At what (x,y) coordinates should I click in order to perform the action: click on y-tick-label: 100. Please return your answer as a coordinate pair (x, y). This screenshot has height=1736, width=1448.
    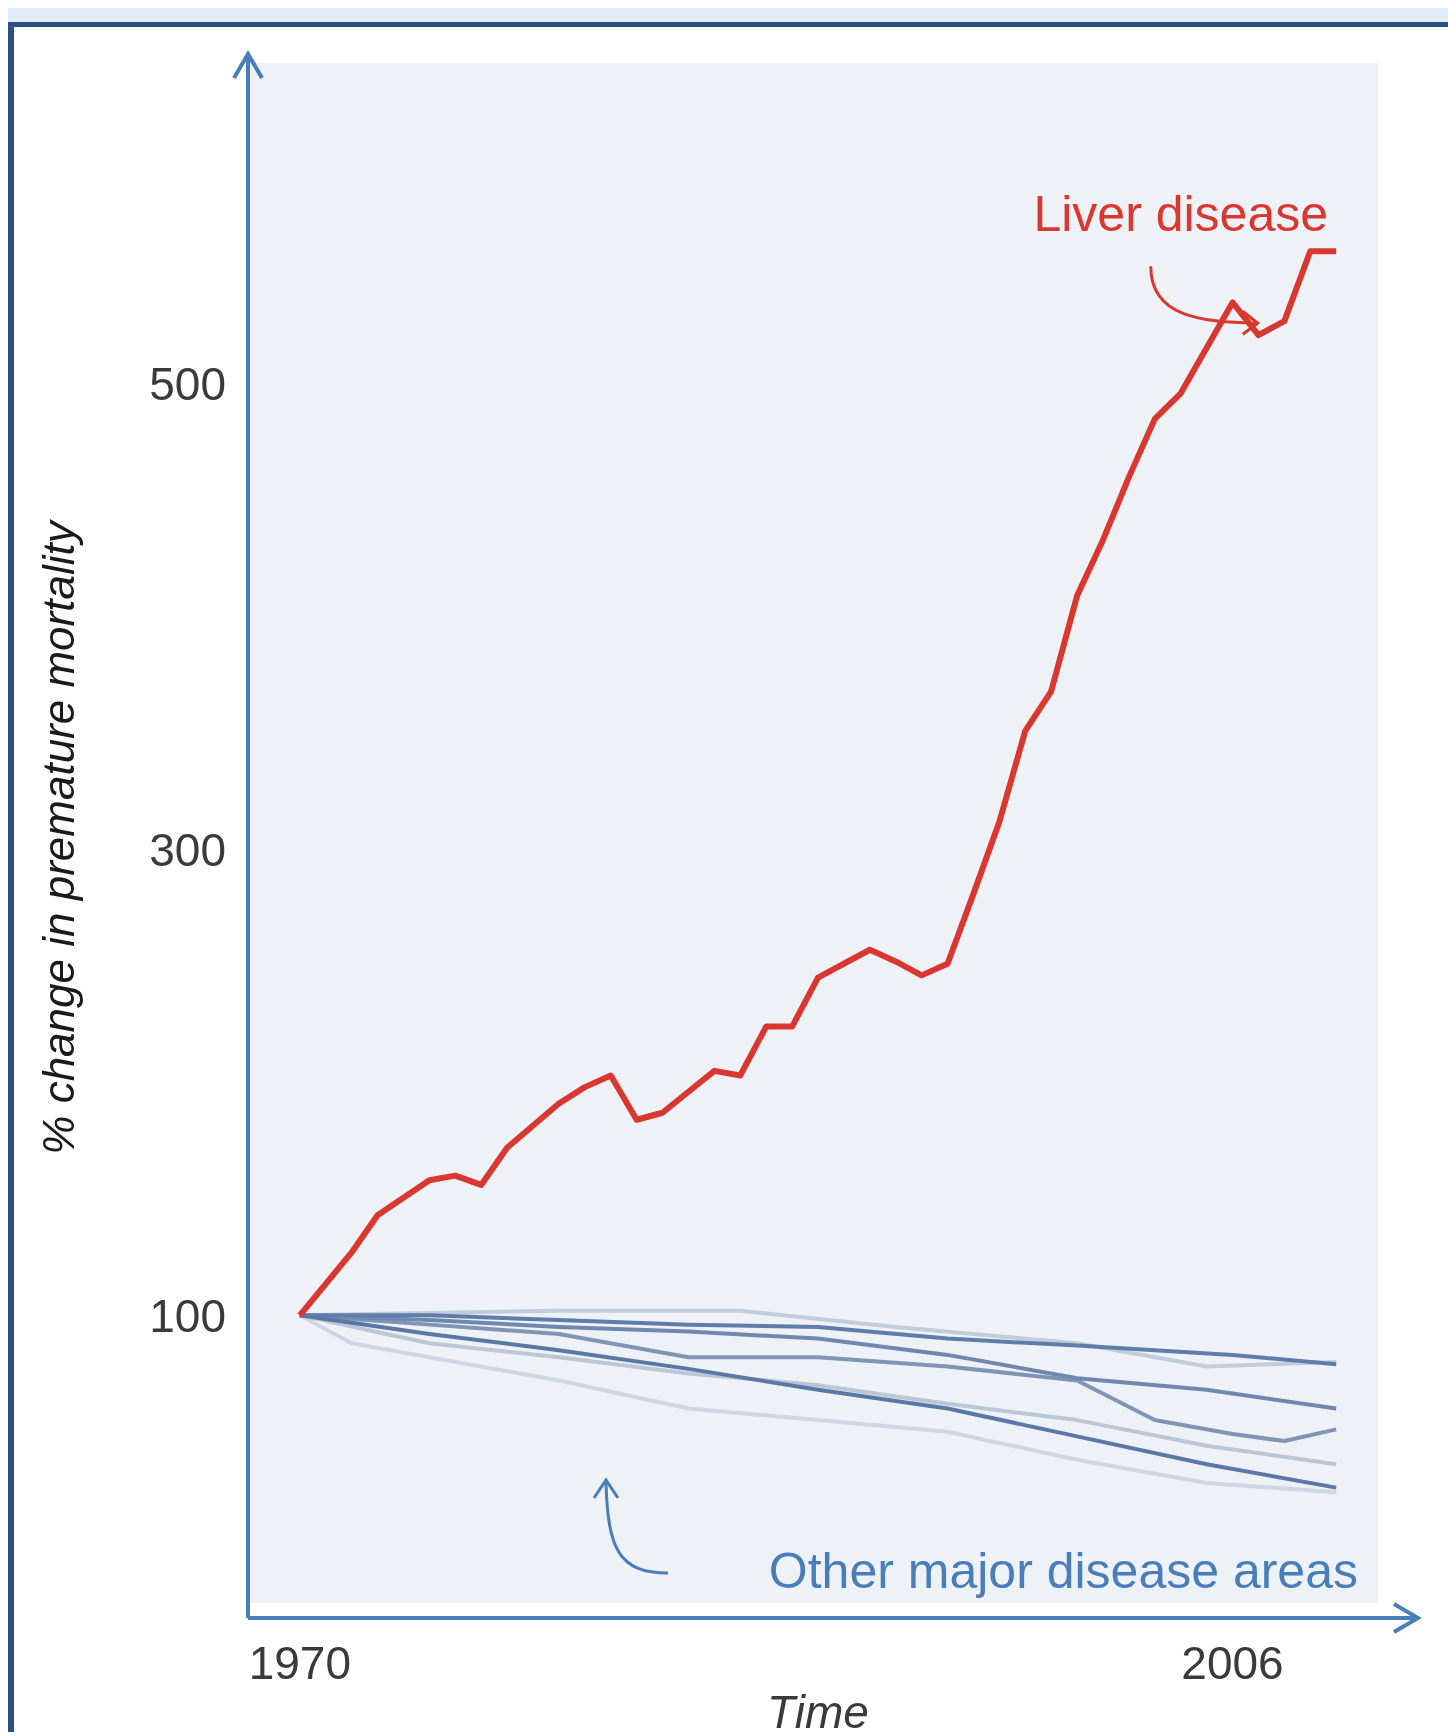
    Looking at the image, I should click on (187, 1315).